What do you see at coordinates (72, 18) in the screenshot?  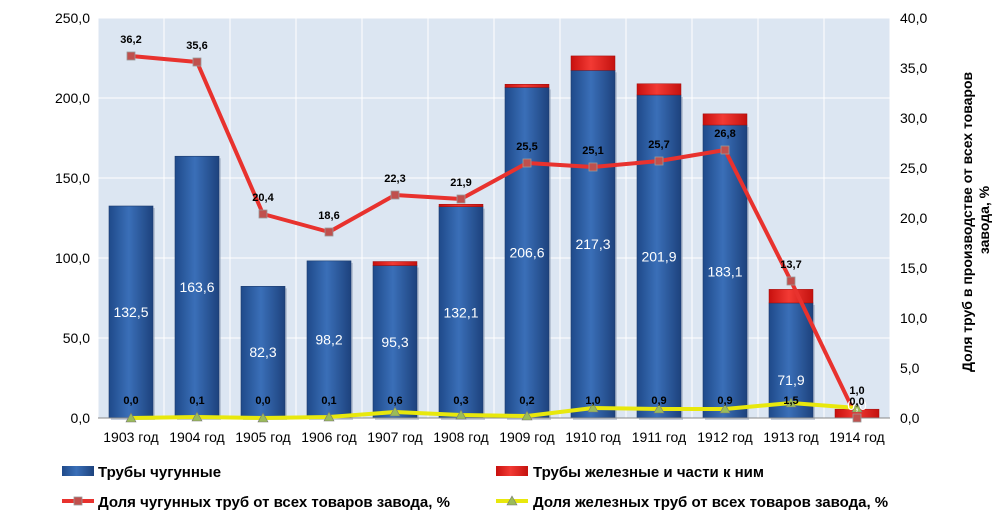 I see `y-left-tick-label: 250,0` at bounding box center [72, 18].